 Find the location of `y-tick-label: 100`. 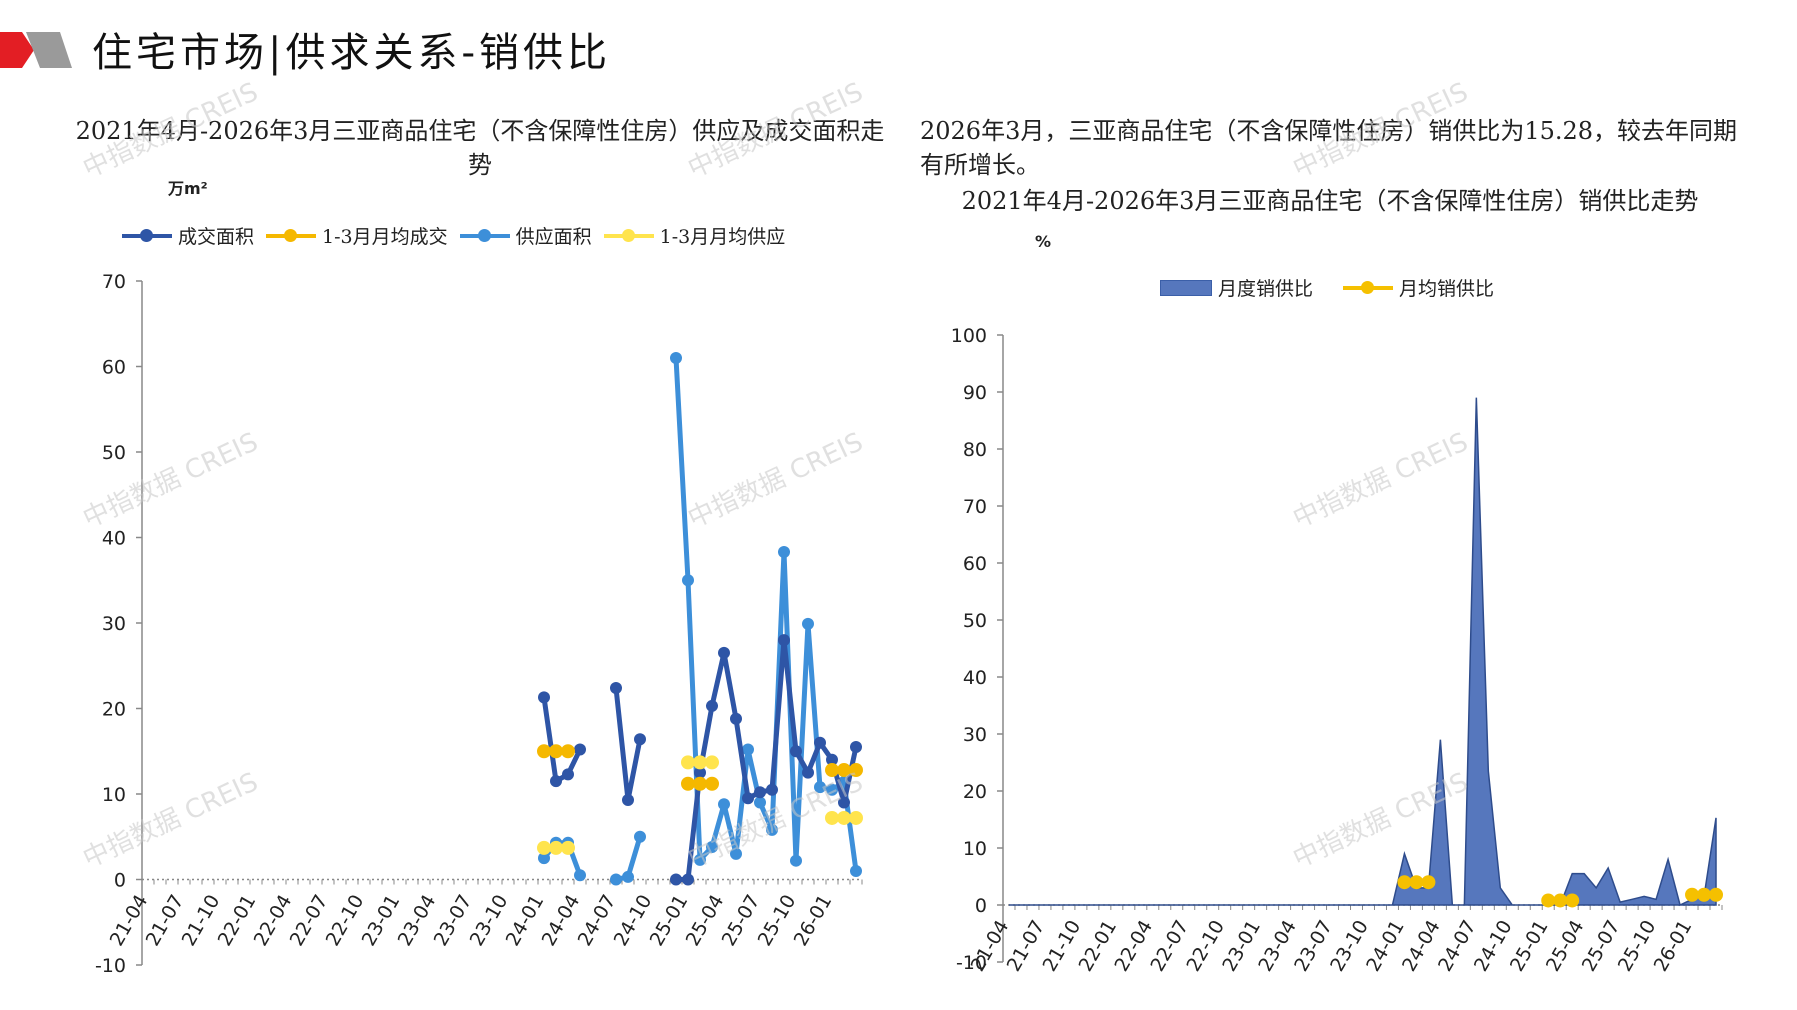

y-tick-label: 100 is located at coordinates (969, 336).